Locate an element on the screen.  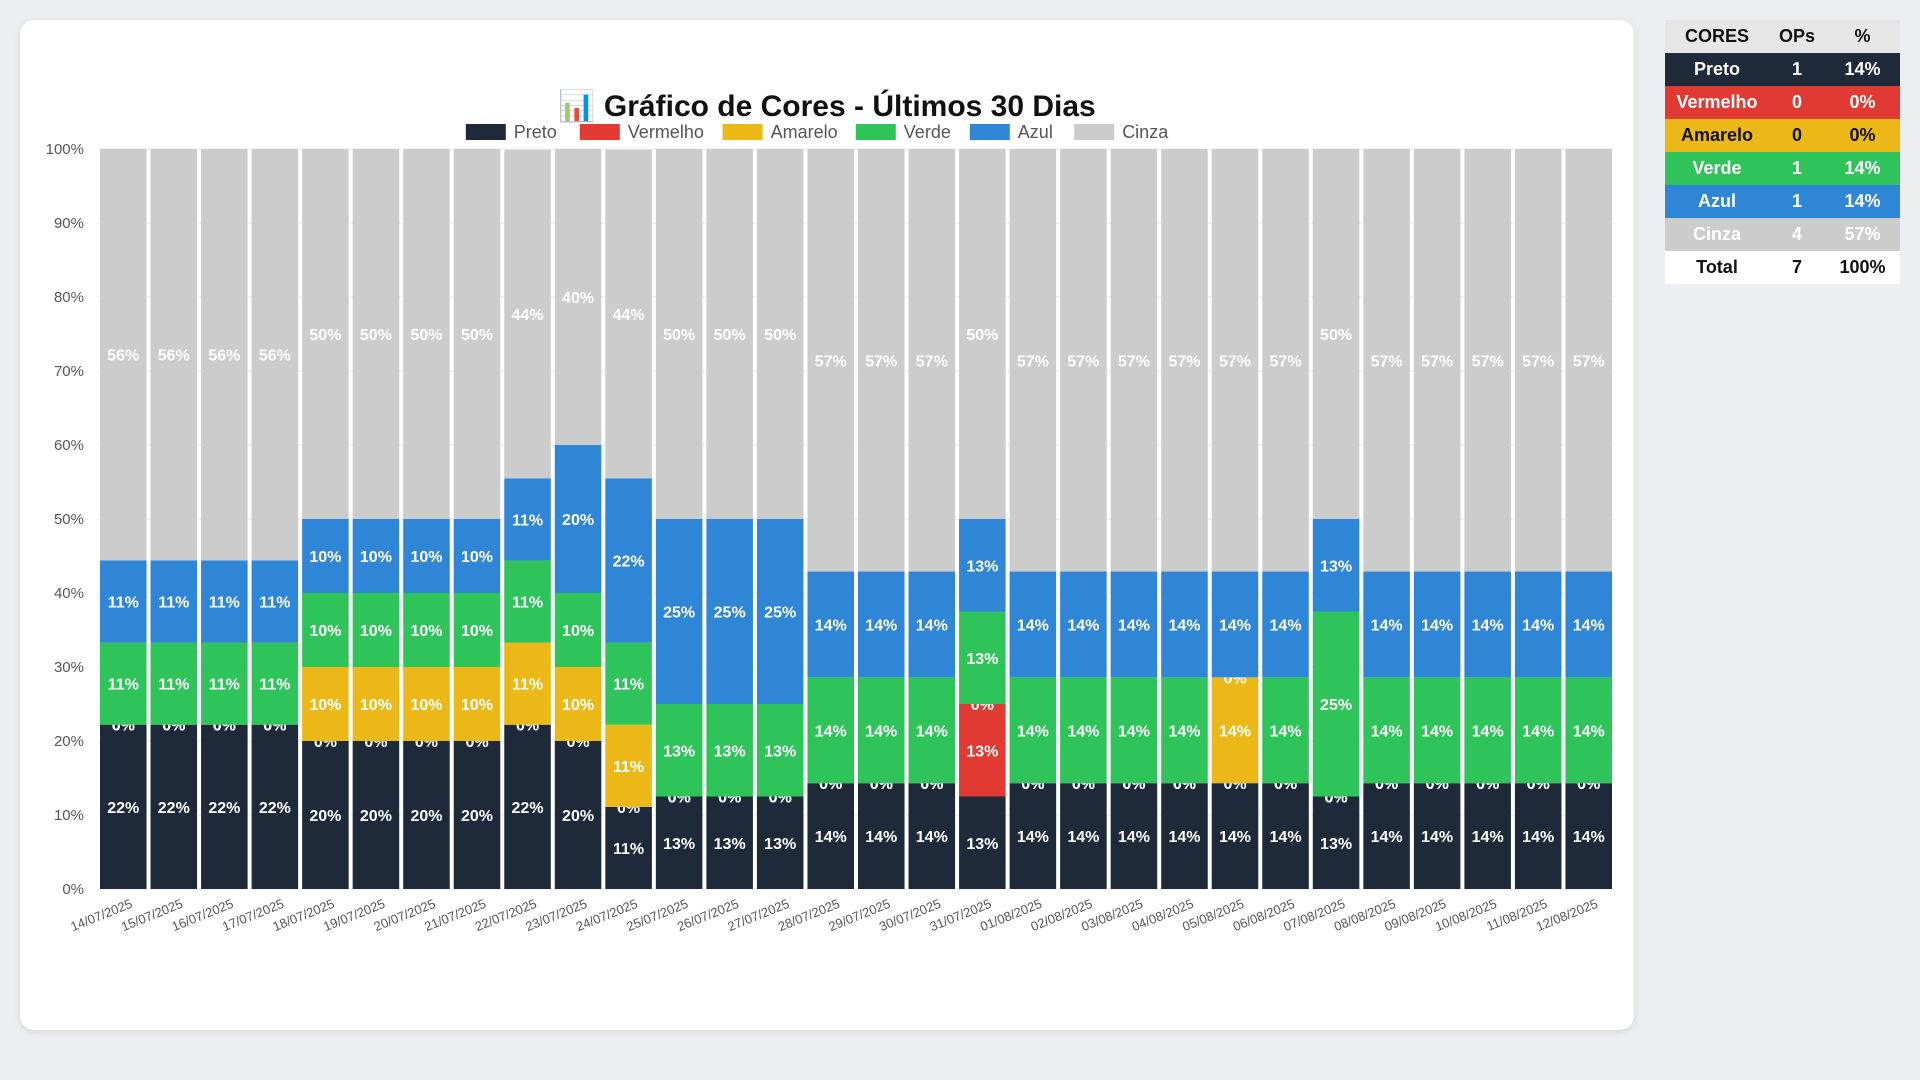
legend-label-preto: Preto is located at coordinates (535, 132).